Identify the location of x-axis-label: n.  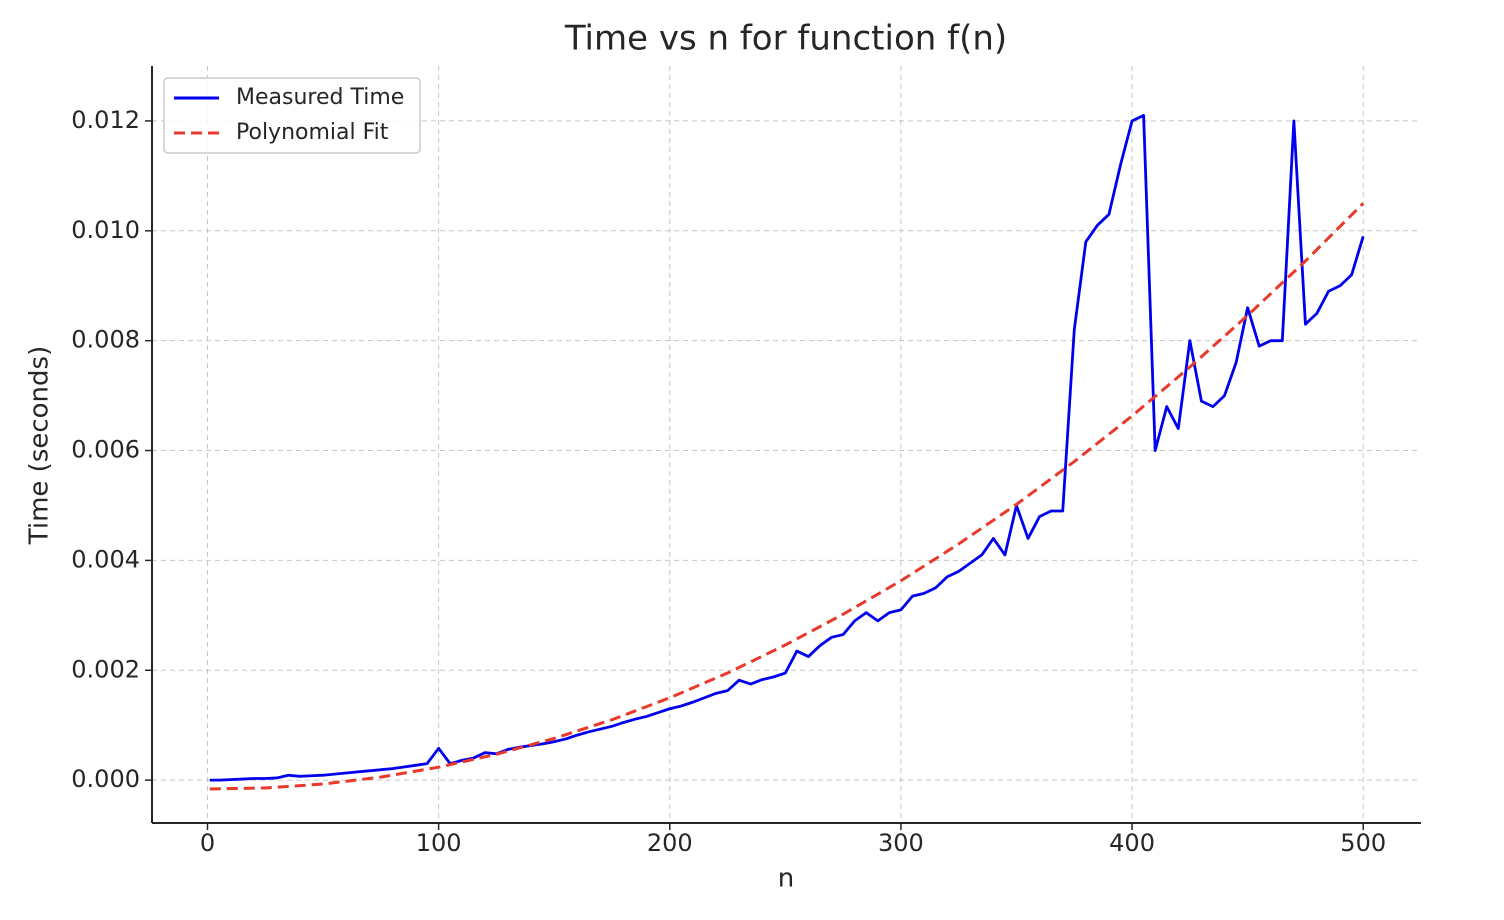
(786, 879).